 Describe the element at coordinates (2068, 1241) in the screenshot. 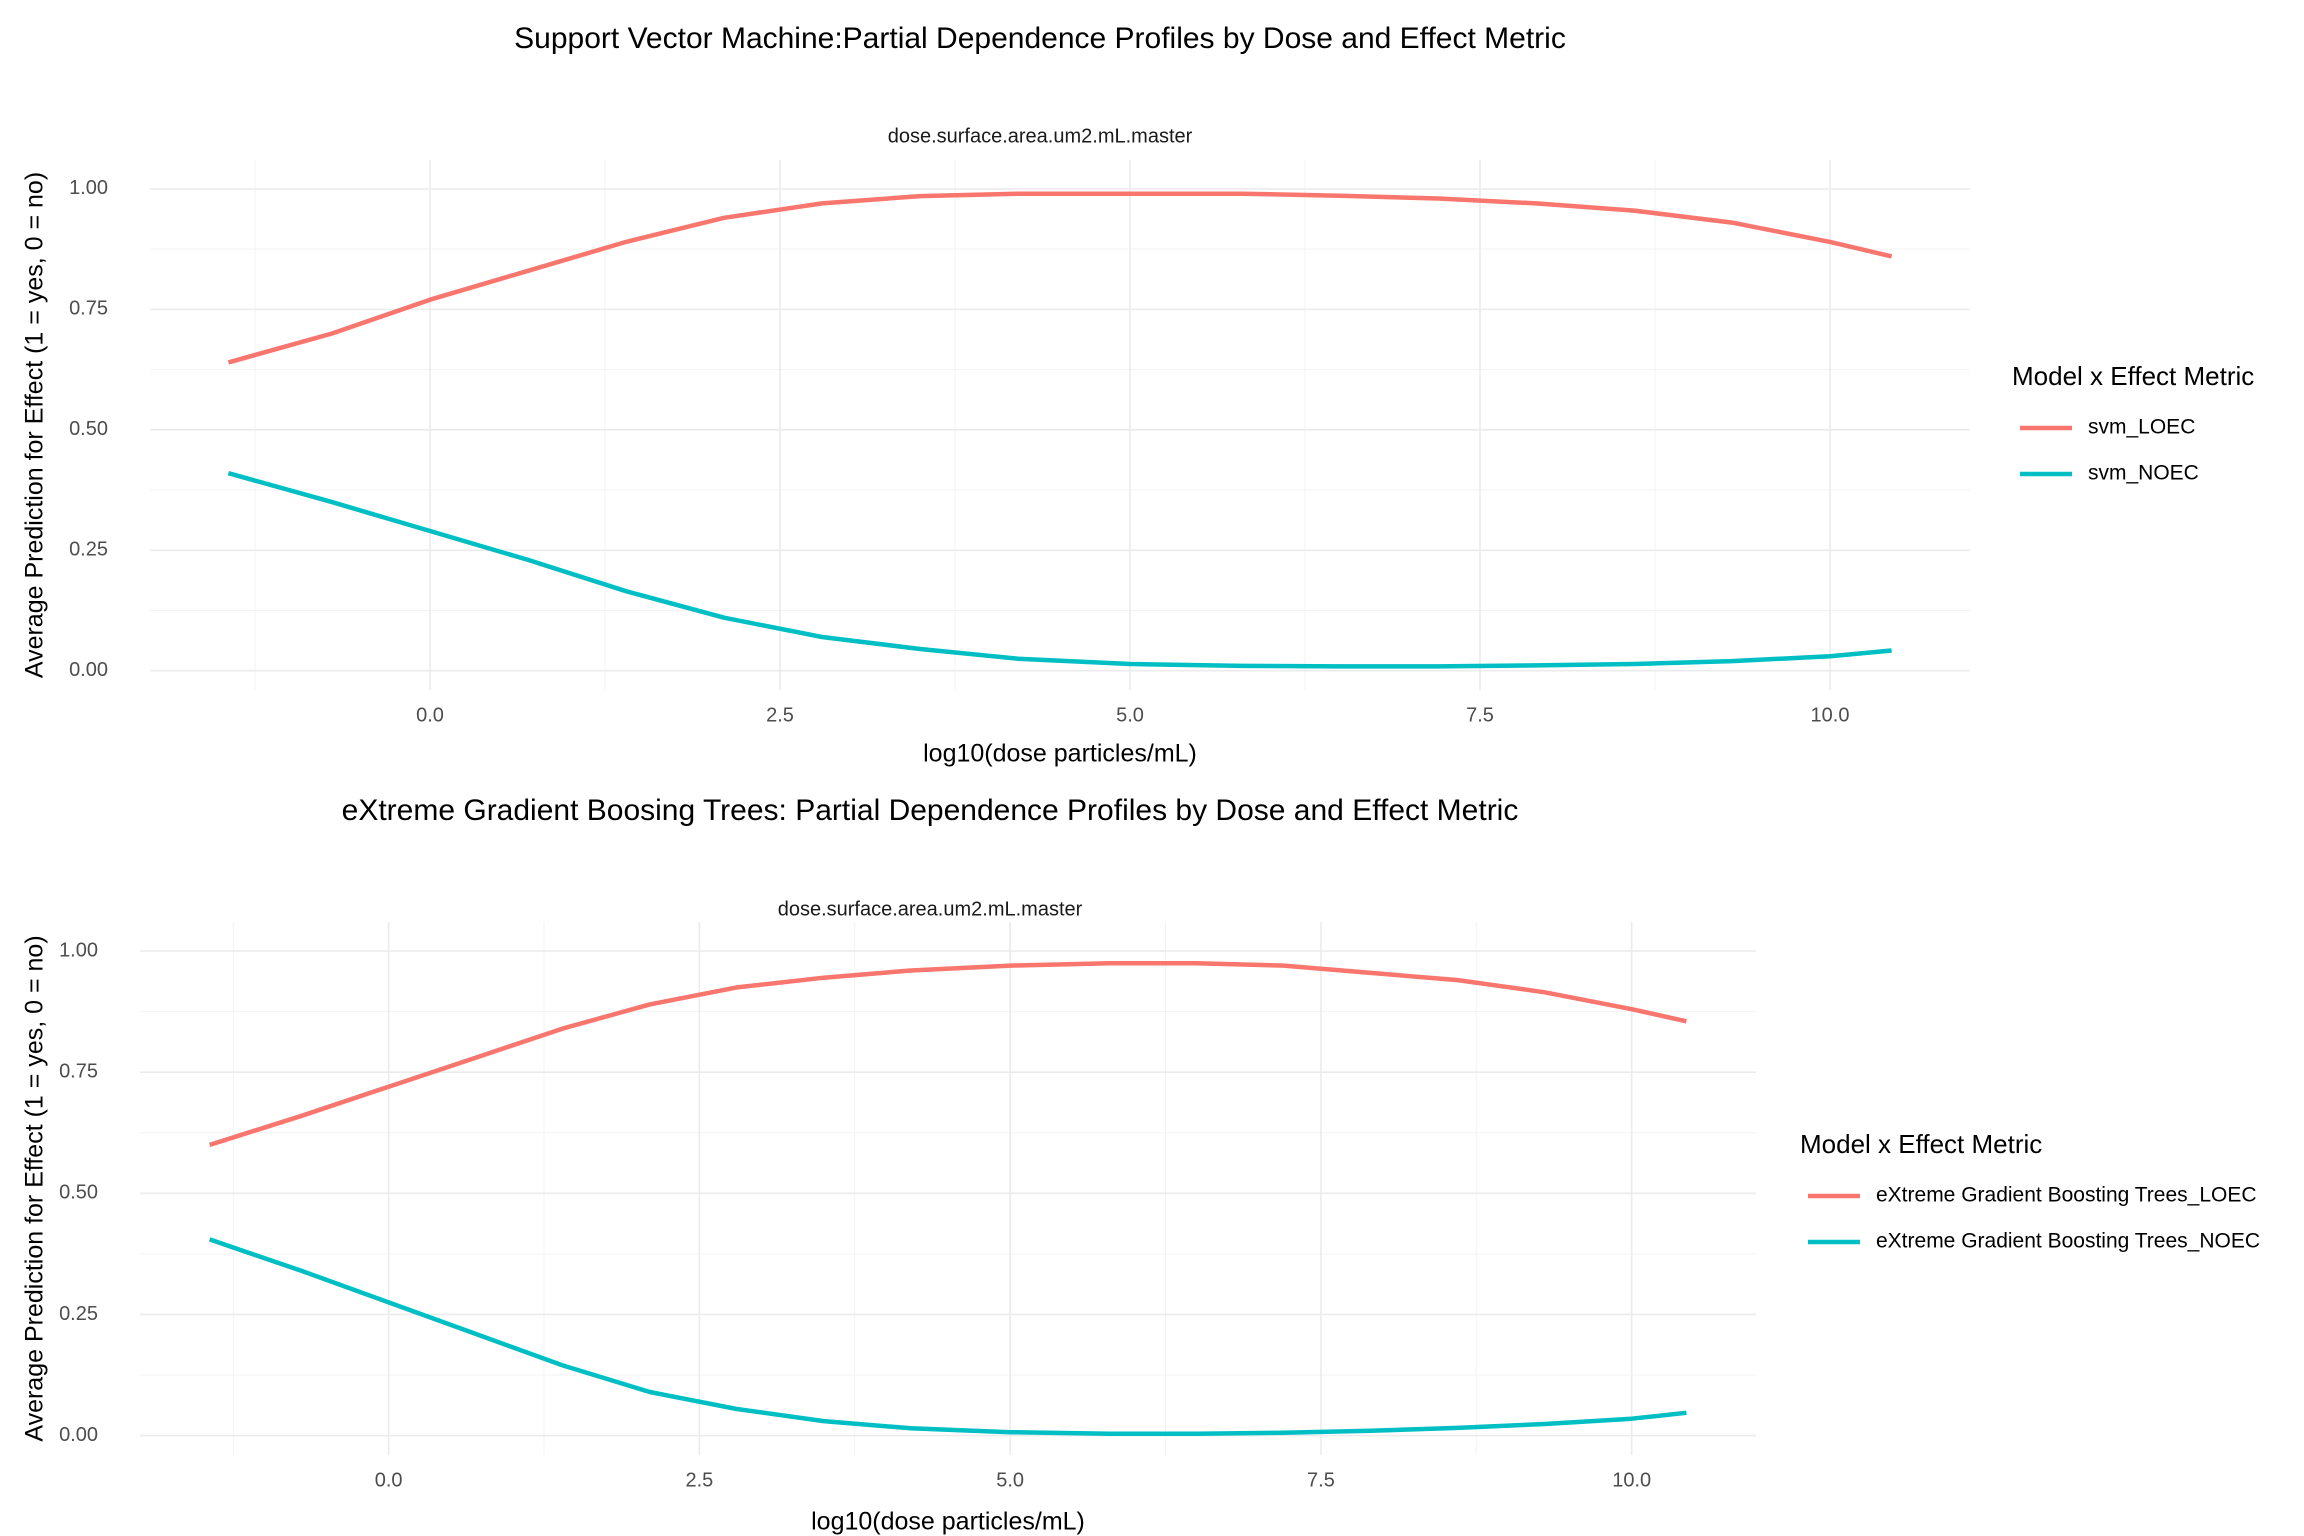

I see `legend-label-noec: eXtreme Gradient Boosting Trees_NOEC` at that location.